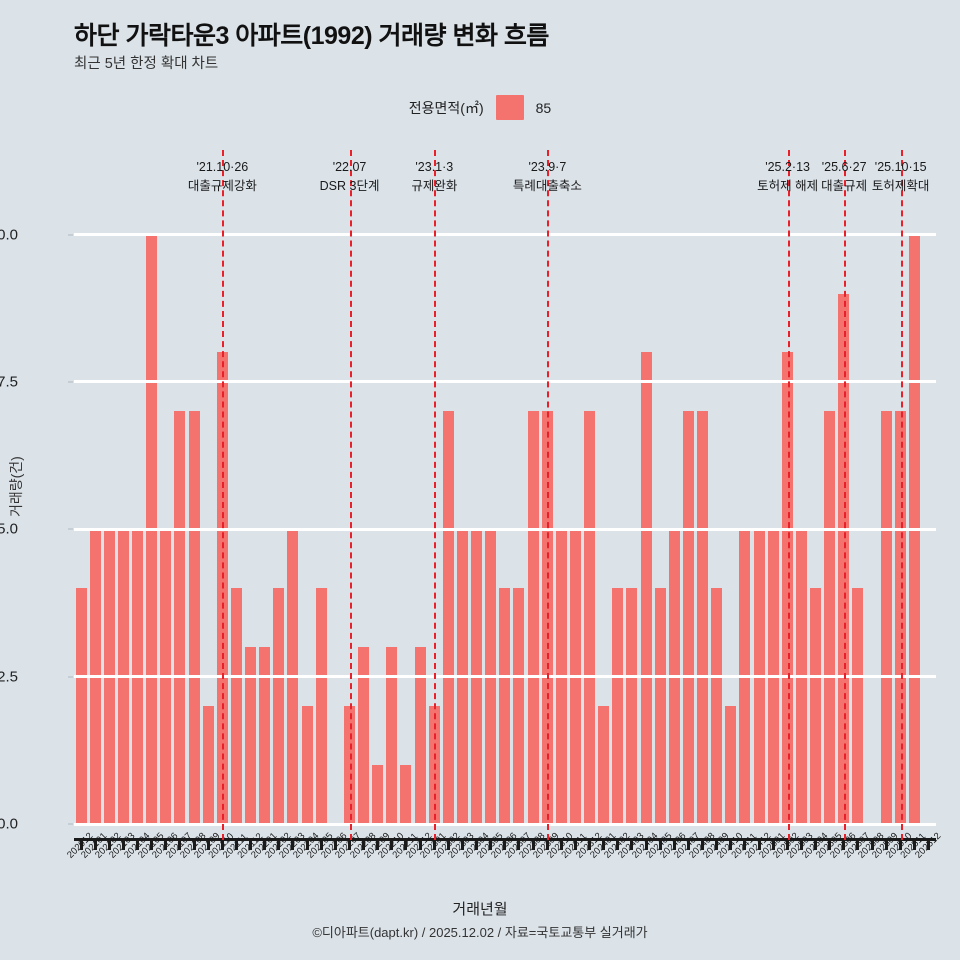 Image resolution: width=960 pixels, height=960 pixels. Describe the element at coordinates (9, 382) in the screenshot. I see `y-tick-label-7.5: 7.5` at that location.